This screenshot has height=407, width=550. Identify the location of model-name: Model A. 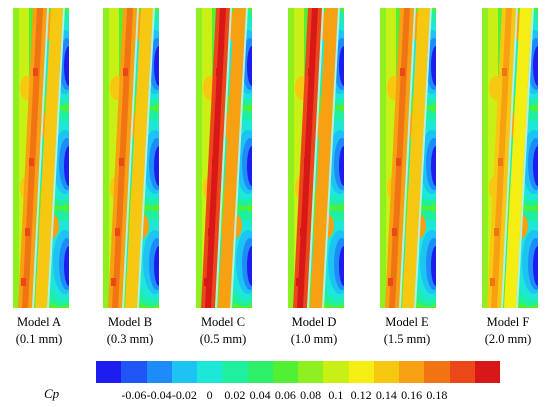
(39, 322).